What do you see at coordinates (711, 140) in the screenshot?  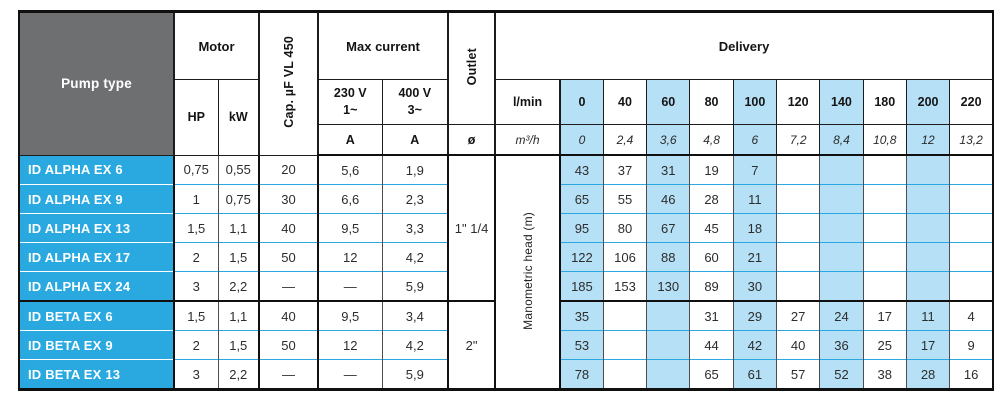 I see `m3h-value: 4,8` at bounding box center [711, 140].